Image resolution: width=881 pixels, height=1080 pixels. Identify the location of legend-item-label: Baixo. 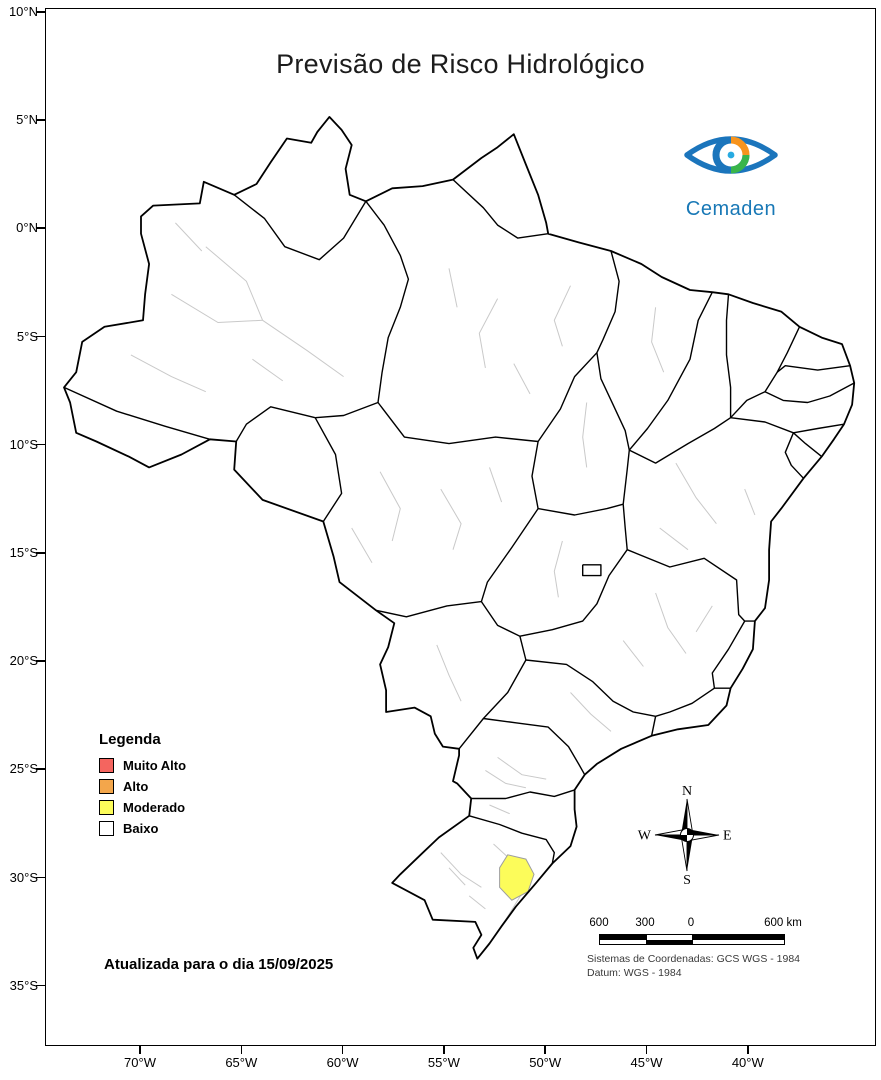
(141, 828).